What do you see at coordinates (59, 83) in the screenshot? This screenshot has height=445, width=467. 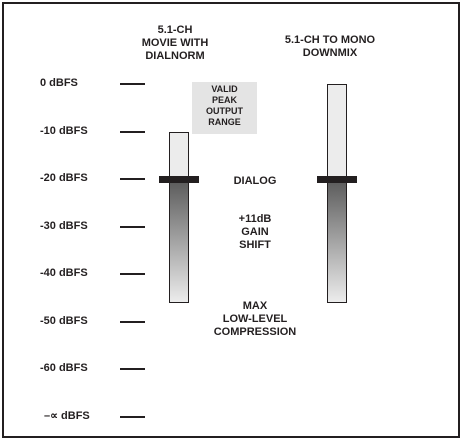 I see `tick-label: 0 dBFS` at bounding box center [59, 83].